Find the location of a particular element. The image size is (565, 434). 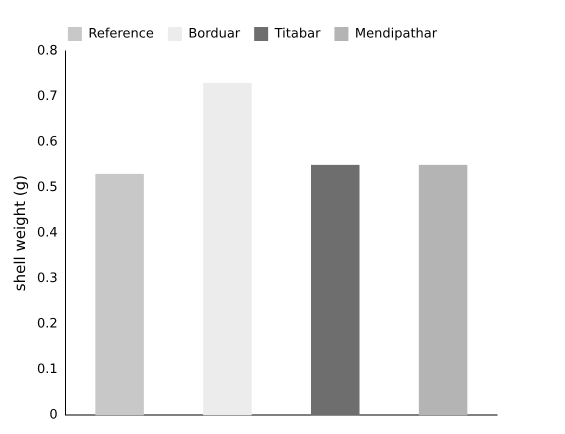

y-tick-label: 0.3 is located at coordinates (47, 278).